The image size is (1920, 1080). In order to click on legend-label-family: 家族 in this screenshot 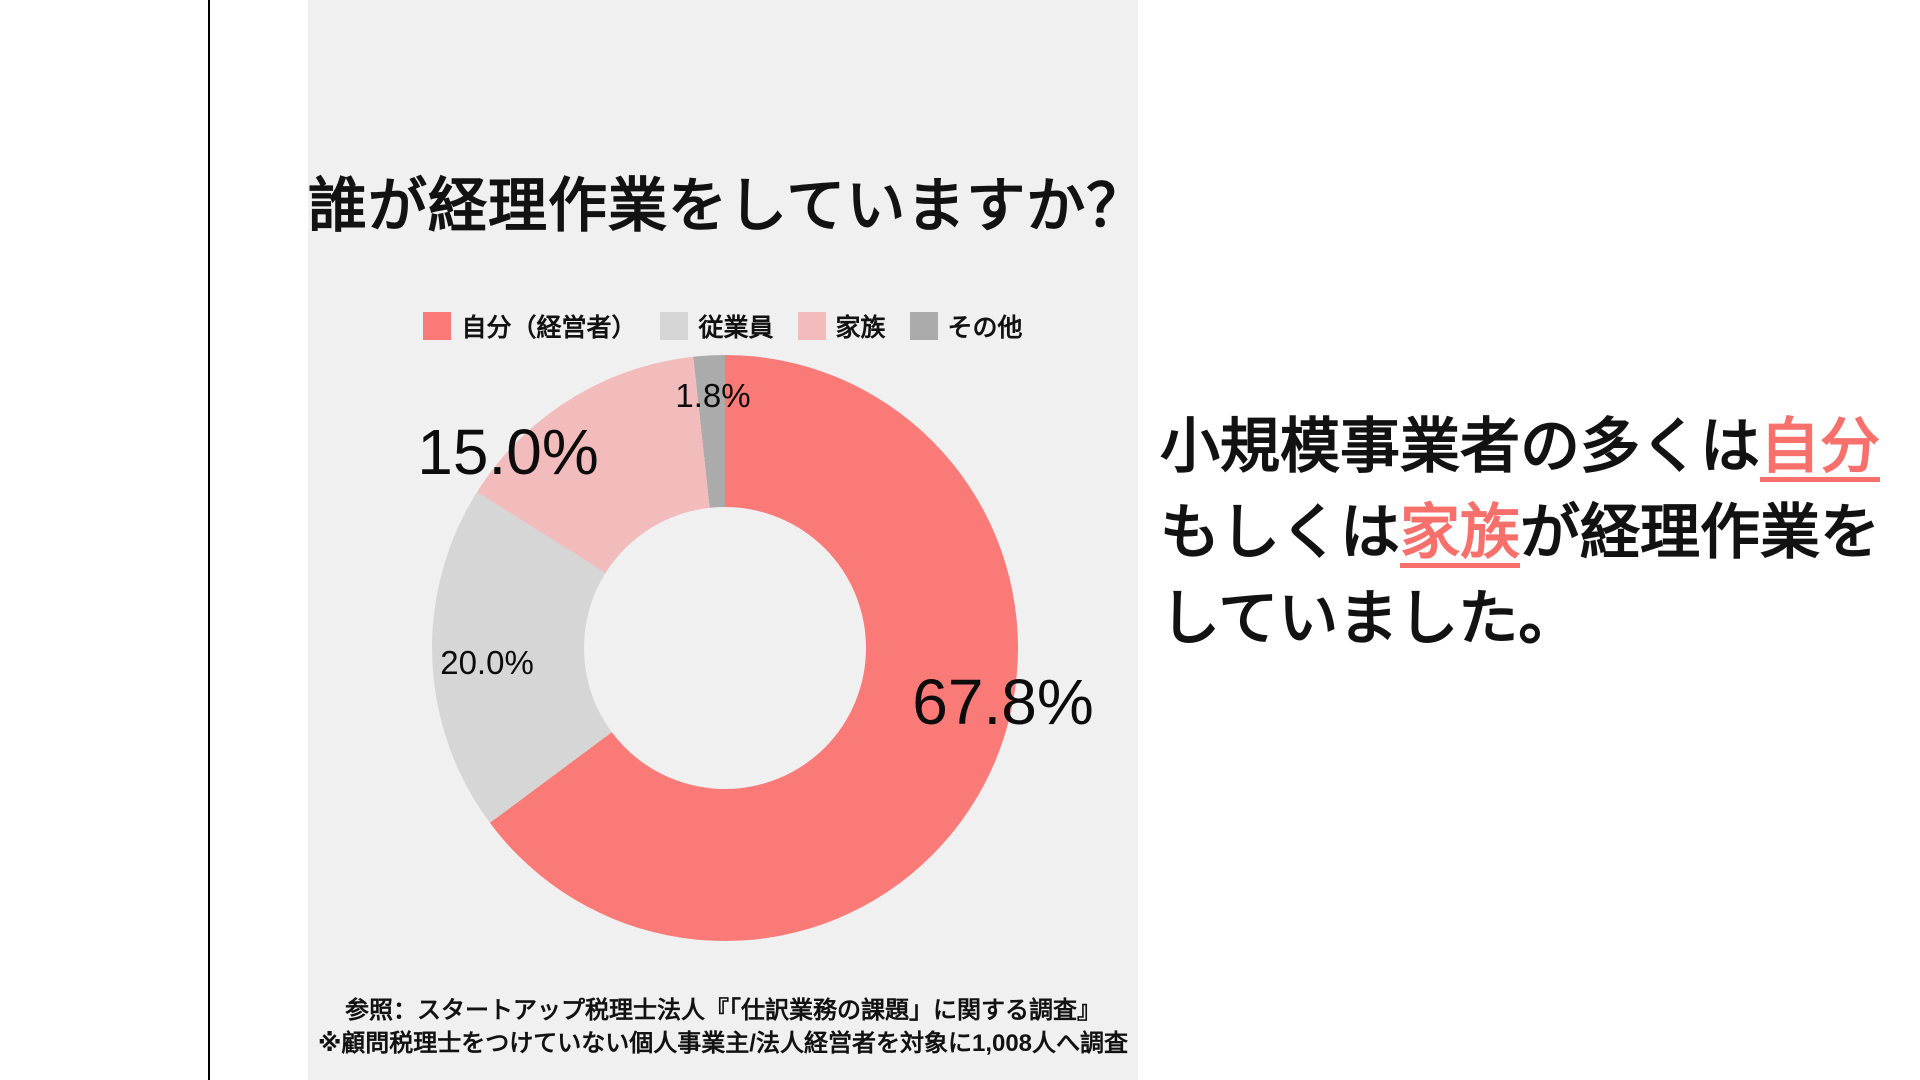, I will do `click(860, 328)`.